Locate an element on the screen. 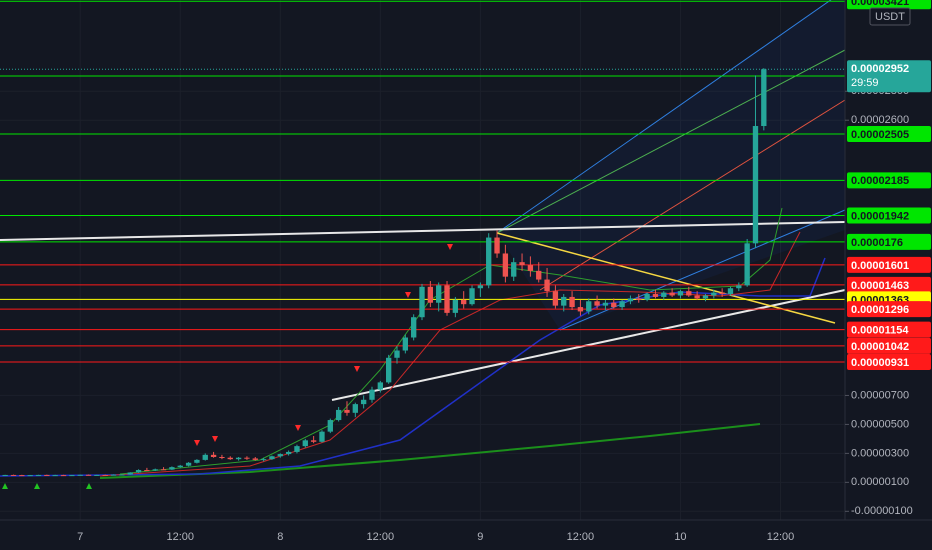 Image resolution: width=932 pixels, height=550 pixels. currency-label: USDT is located at coordinates (890, 17).